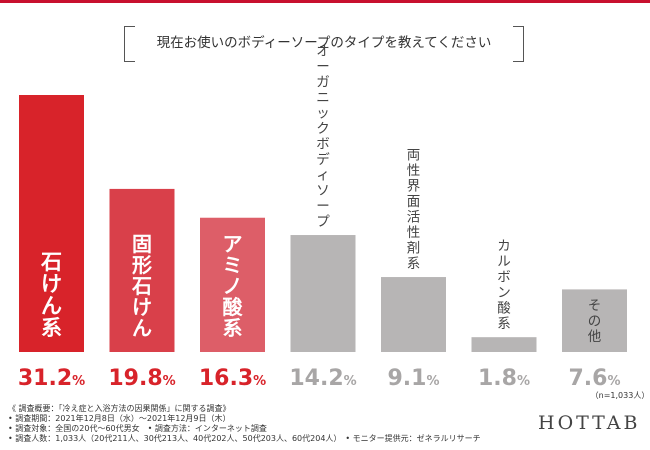  I want to click on title-bracket-left, so click(129, 44).